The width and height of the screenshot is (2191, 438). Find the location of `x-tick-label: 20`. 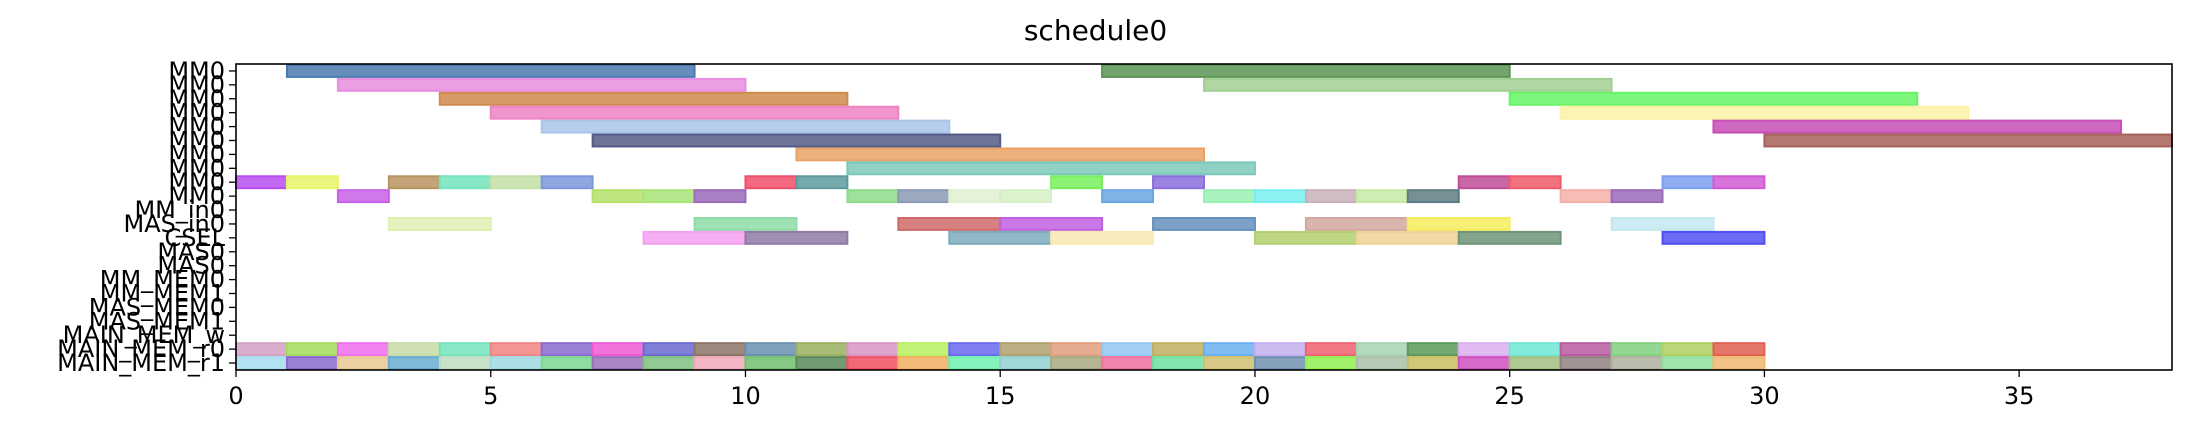

x-tick-label: 20 is located at coordinates (1255, 396).